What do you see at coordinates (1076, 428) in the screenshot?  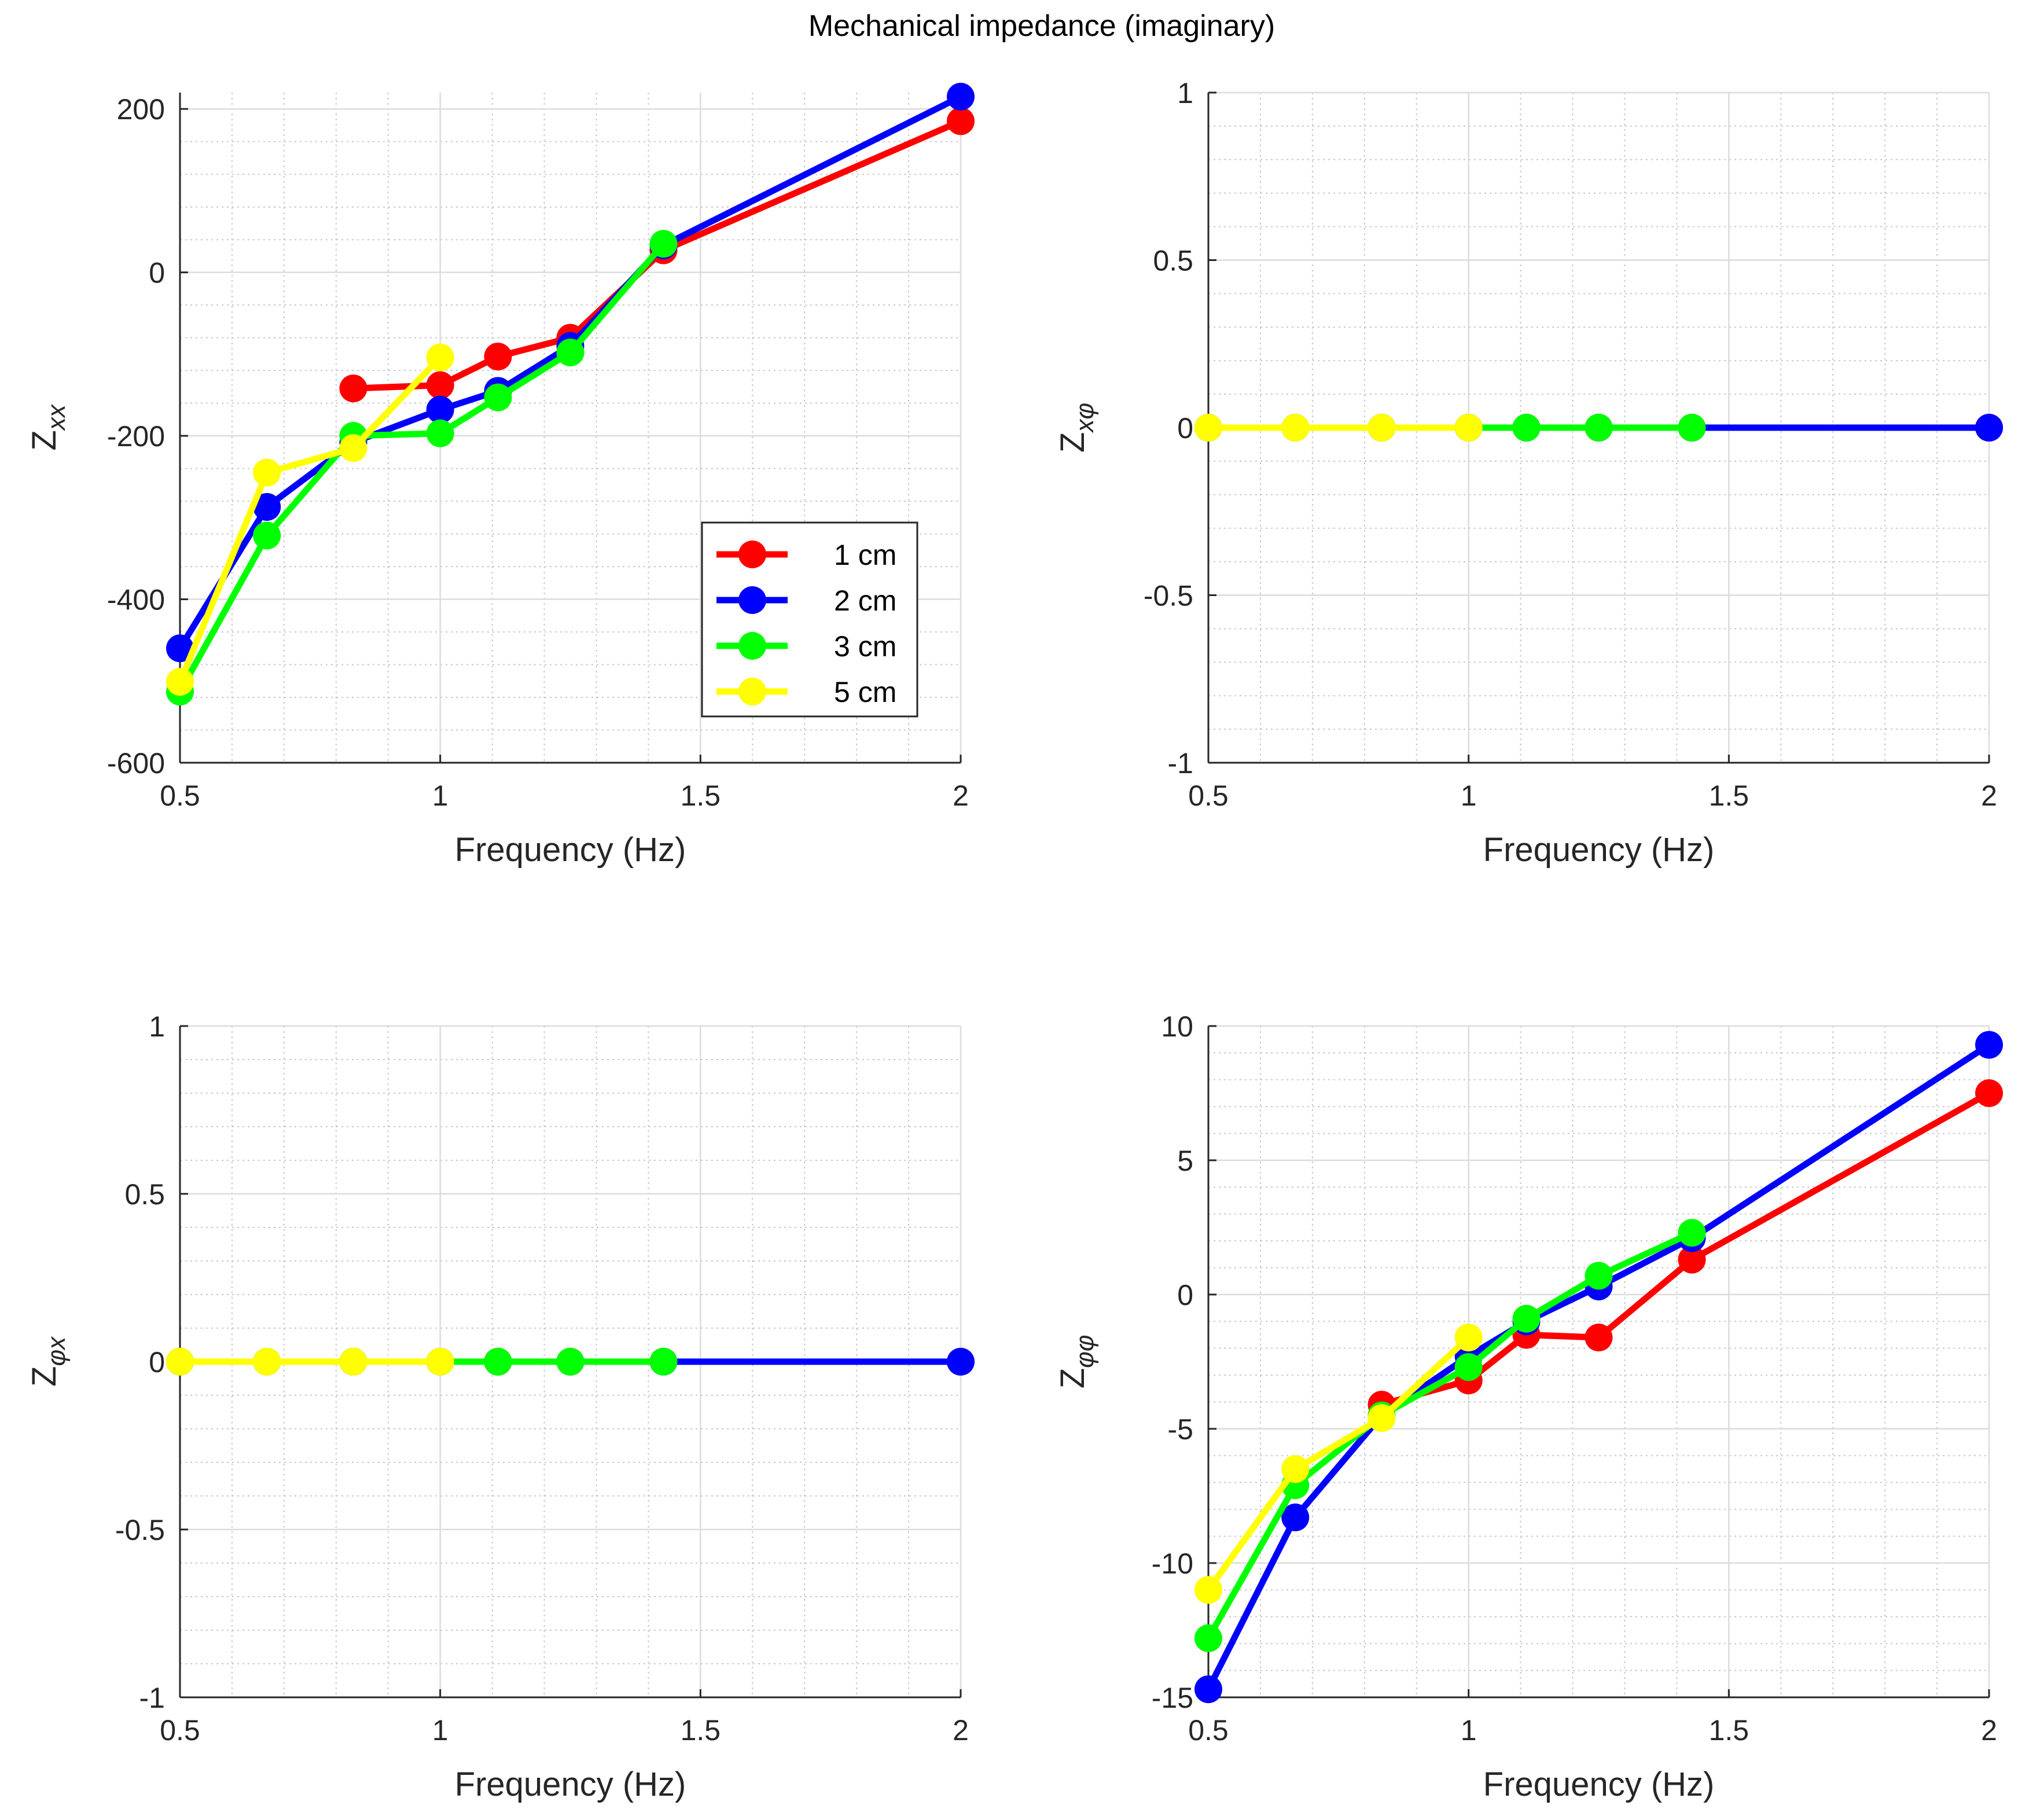 I see `y-axis-label: Zxφ` at bounding box center [1076, 428].